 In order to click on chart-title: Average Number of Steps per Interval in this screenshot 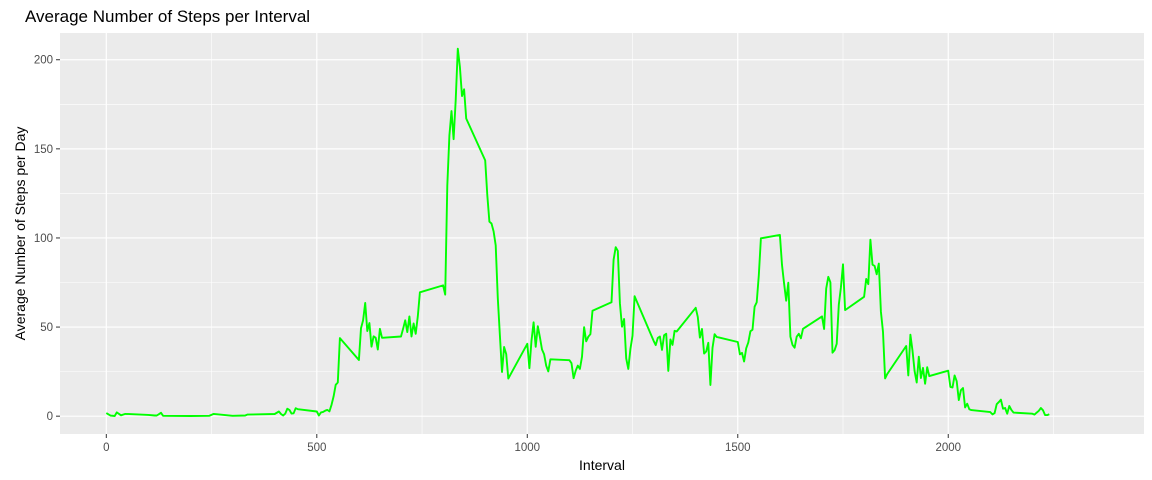, I will do `click(167, 16)`.